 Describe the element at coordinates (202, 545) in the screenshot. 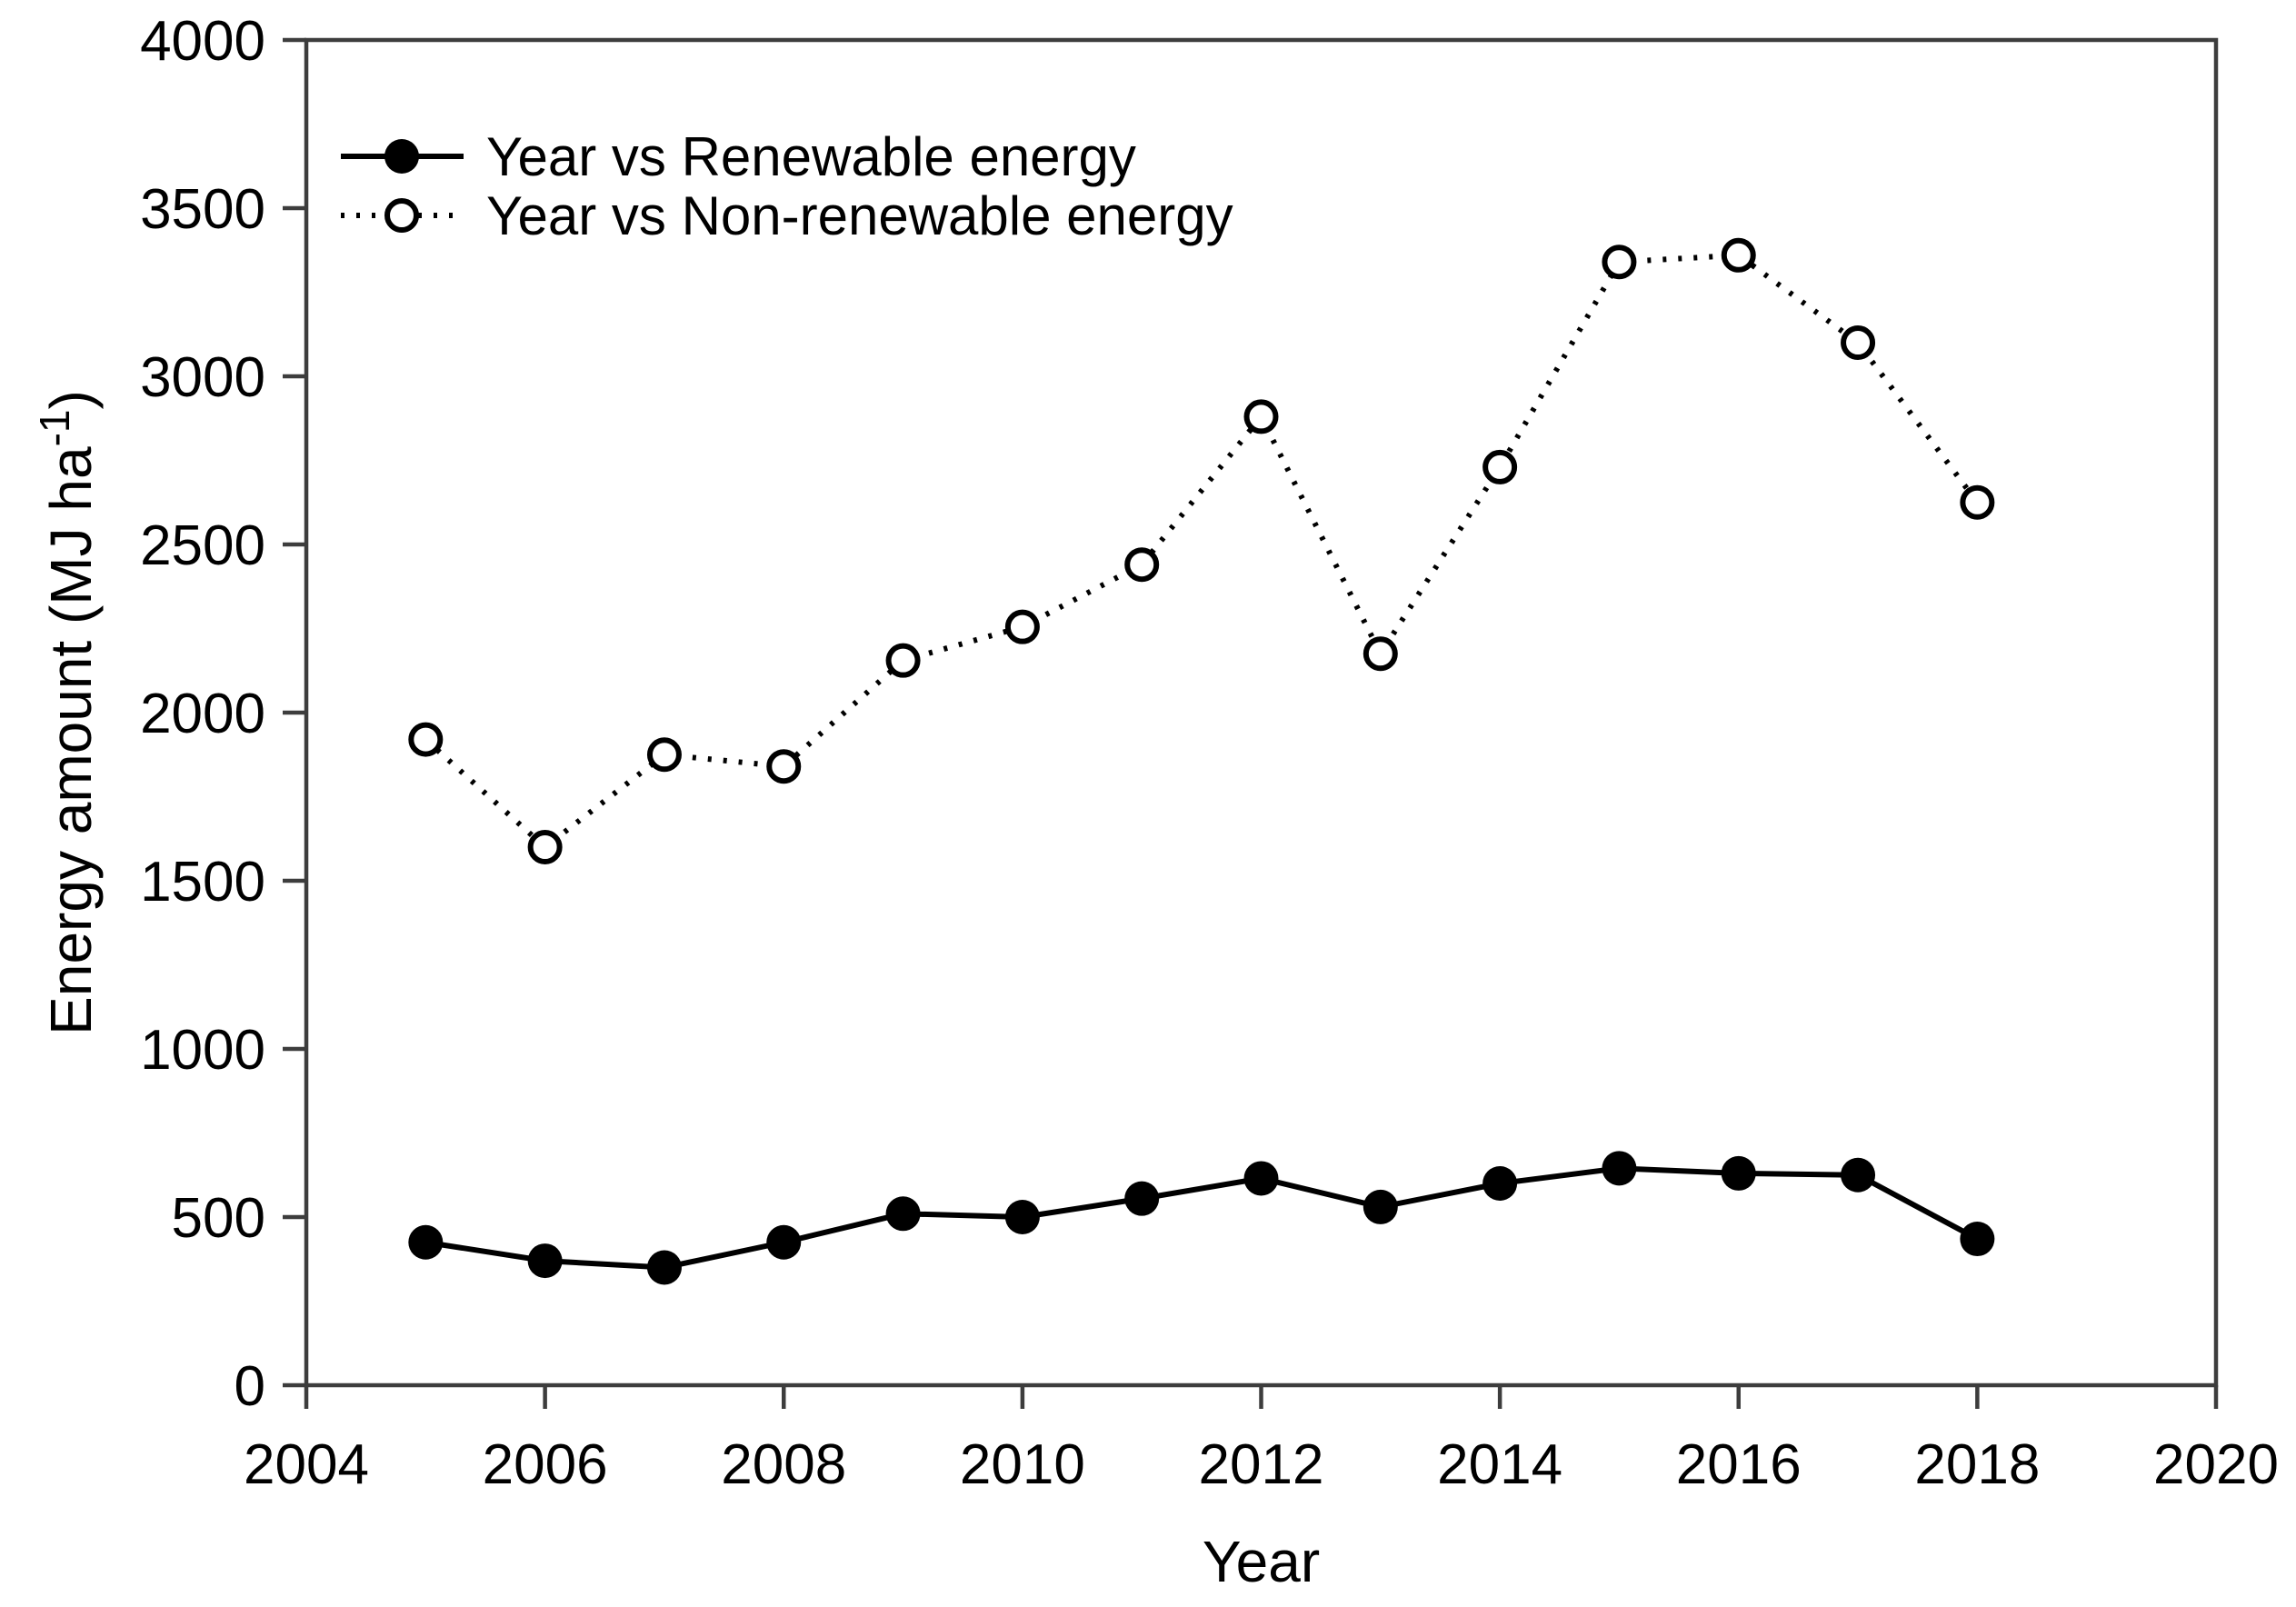

I see `y-tick-label: 2500` at that location.